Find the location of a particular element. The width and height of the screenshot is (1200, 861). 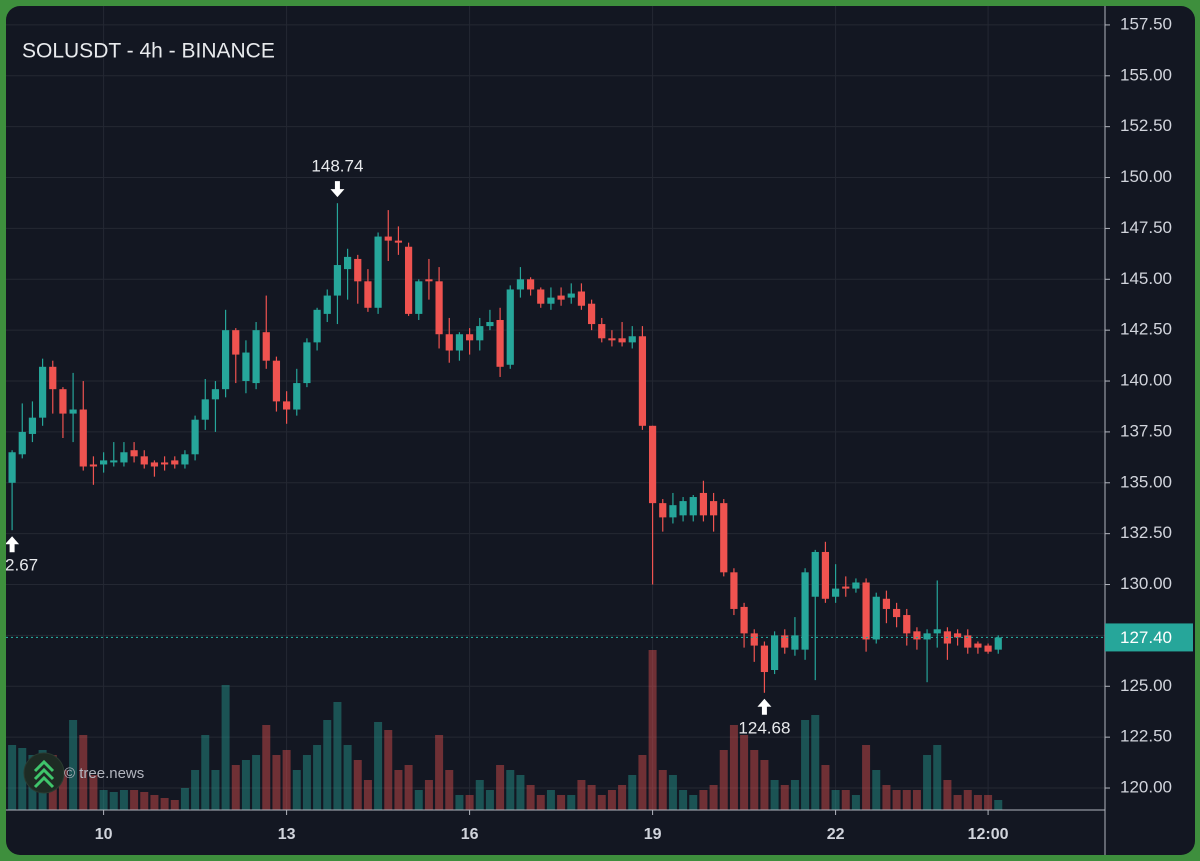

y-tick-label: 120.00 is located at coordinates (1146, 787).